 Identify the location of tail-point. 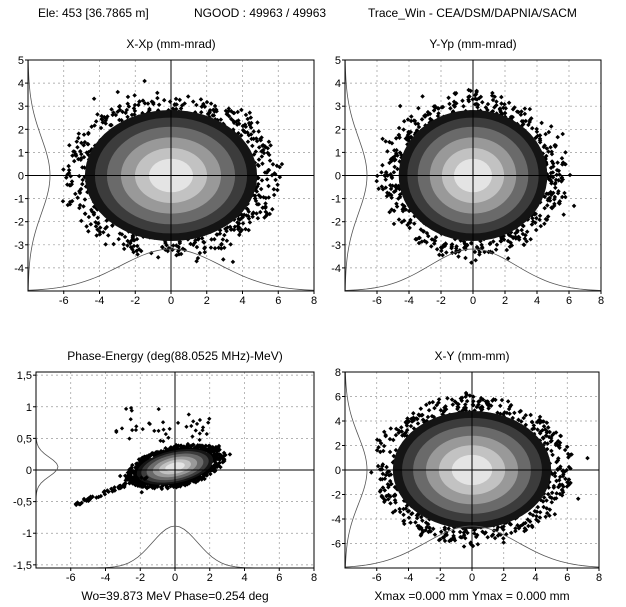
(77, 503).